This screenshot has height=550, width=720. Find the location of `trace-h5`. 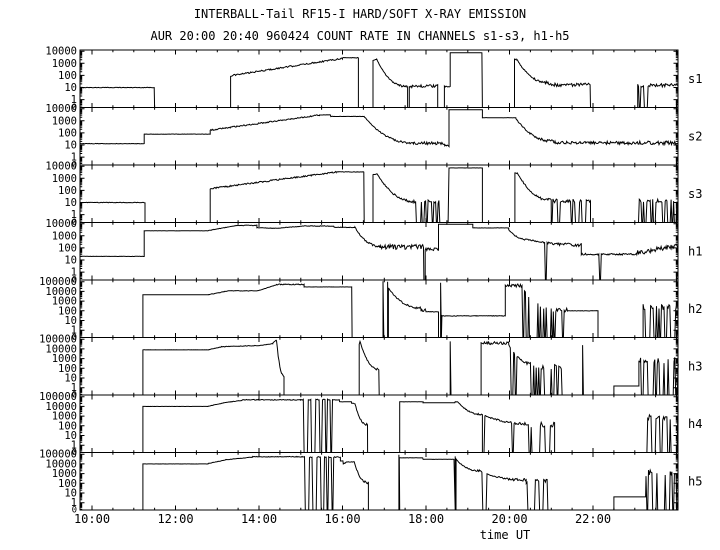

trace-h5 is located at coordinates (378, 482).